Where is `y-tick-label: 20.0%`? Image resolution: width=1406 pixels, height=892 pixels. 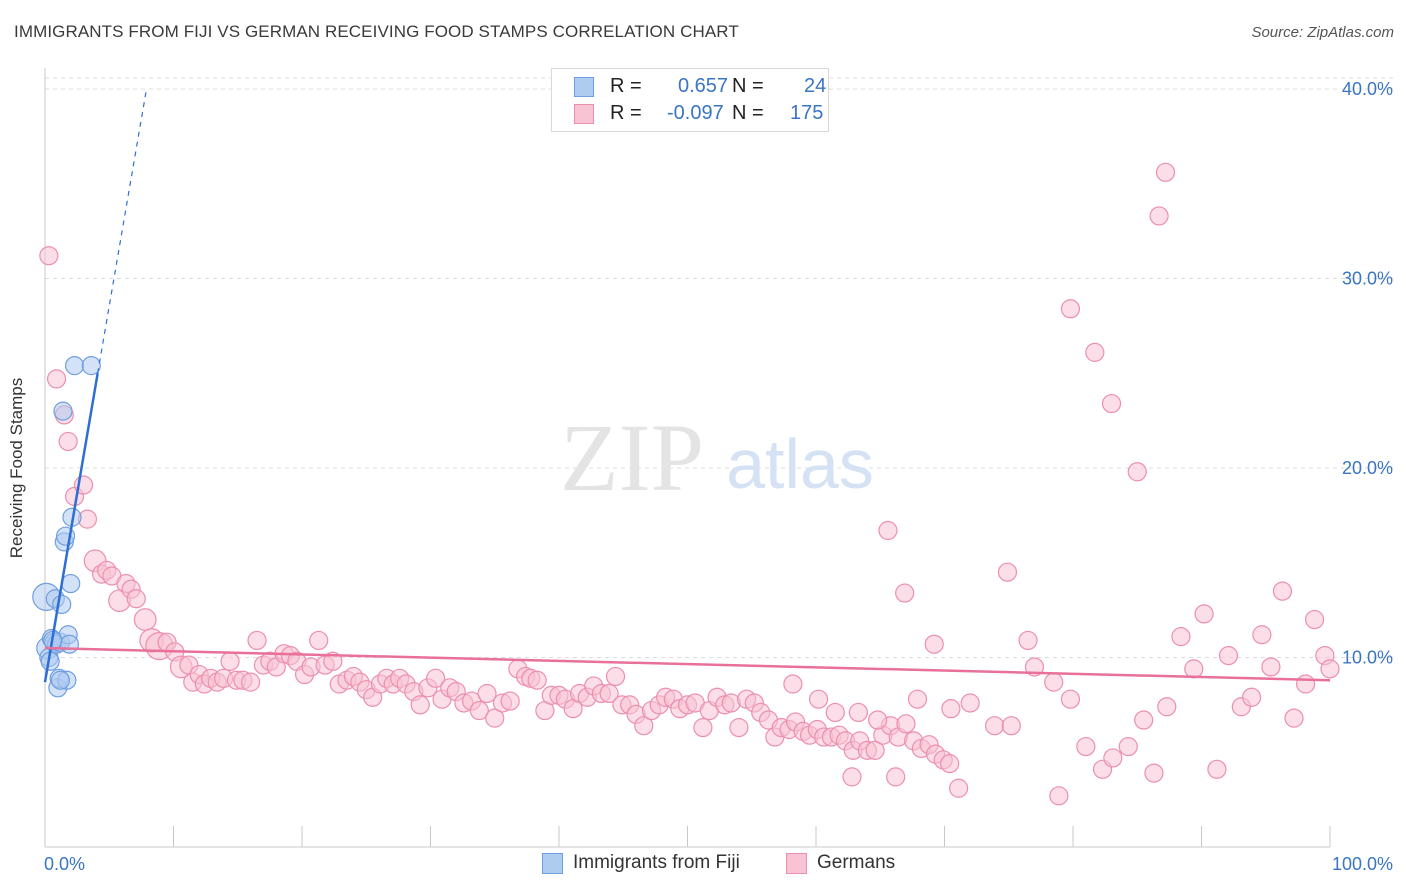
y-tick-label: 20.0% is located at coordinates (1367, 468).